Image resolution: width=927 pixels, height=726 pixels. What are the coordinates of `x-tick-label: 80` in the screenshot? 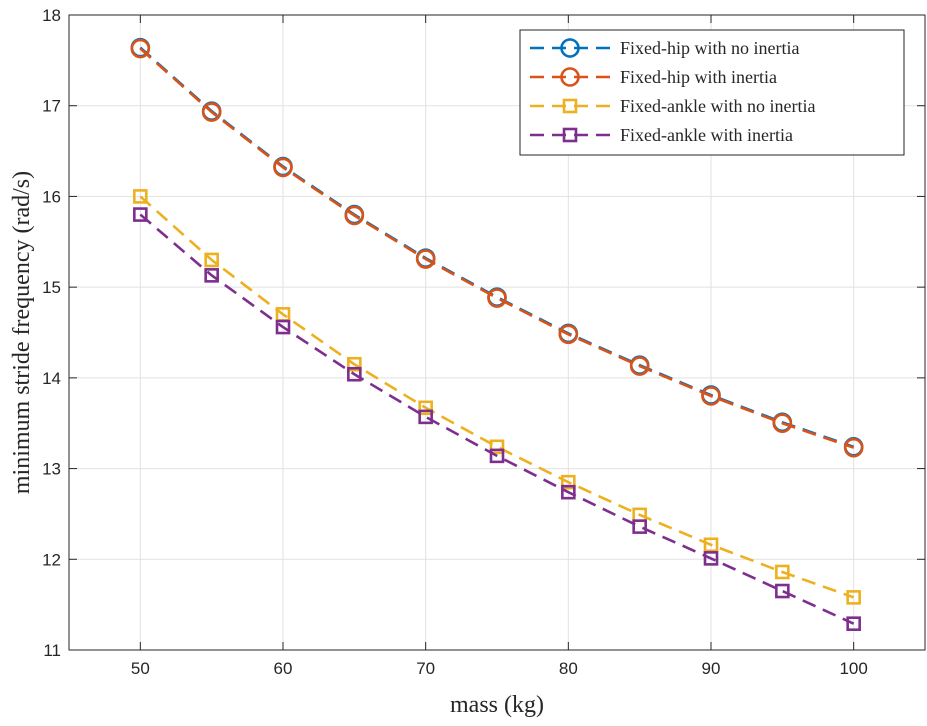 It's located at (568, 668).